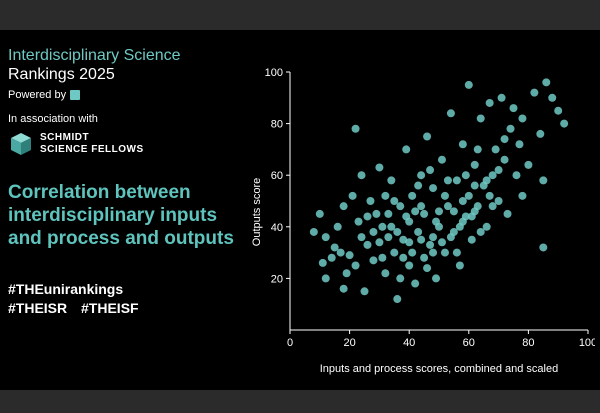 This screenshot has width=600, height=413. What do you see at coordinates (21, 144) in the screenshot?
I see `schmidt-cube-icon` at bounding box center [21, 144].